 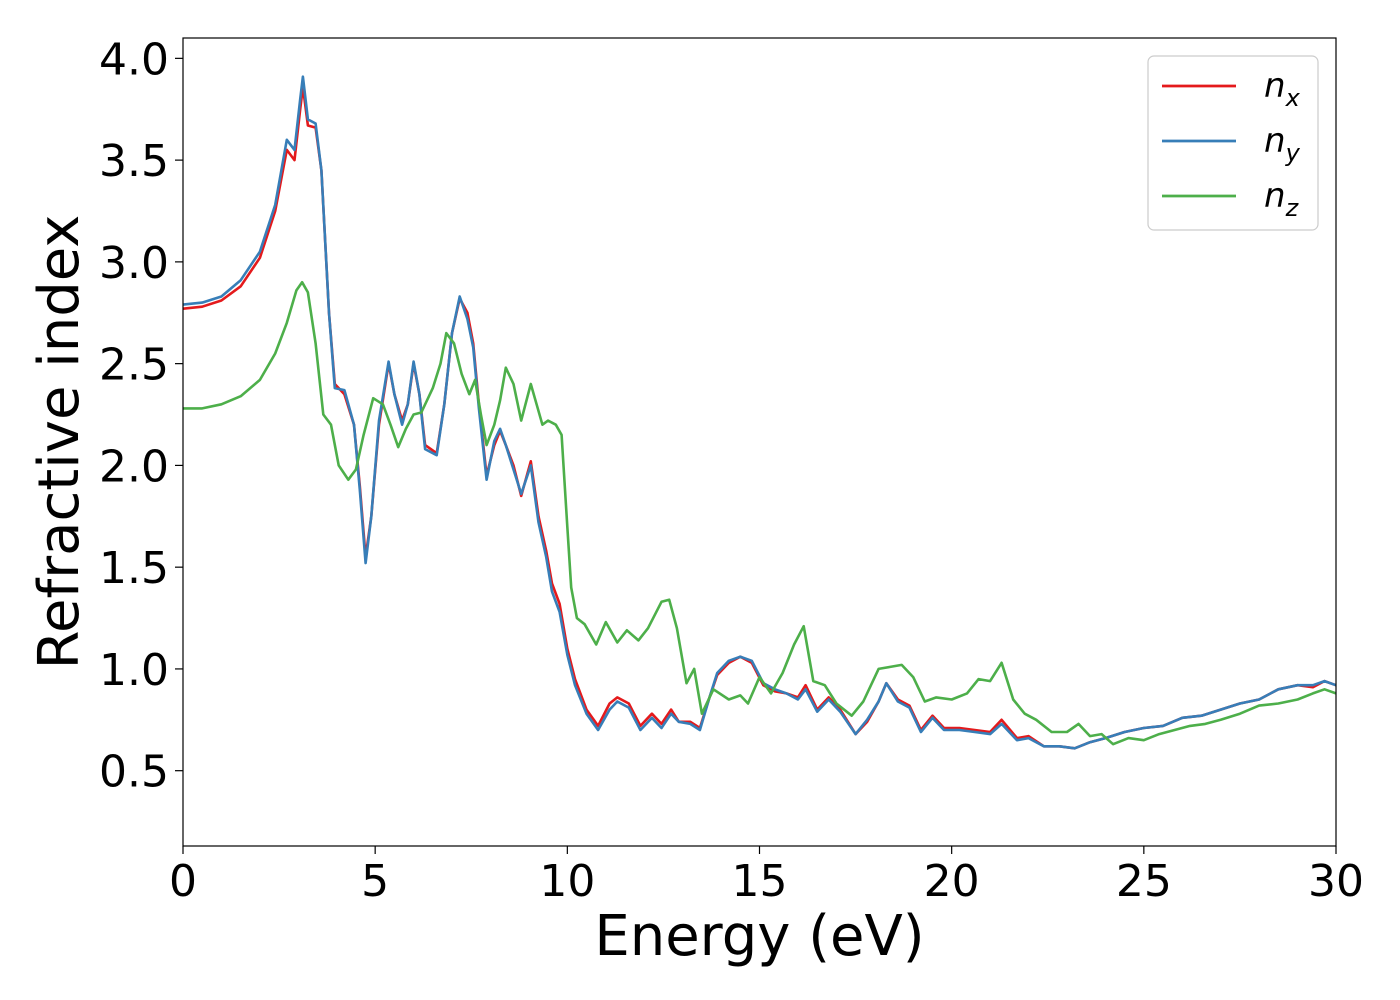 I want to click on x-tick-label: 30, so click(x=1336, y=881).